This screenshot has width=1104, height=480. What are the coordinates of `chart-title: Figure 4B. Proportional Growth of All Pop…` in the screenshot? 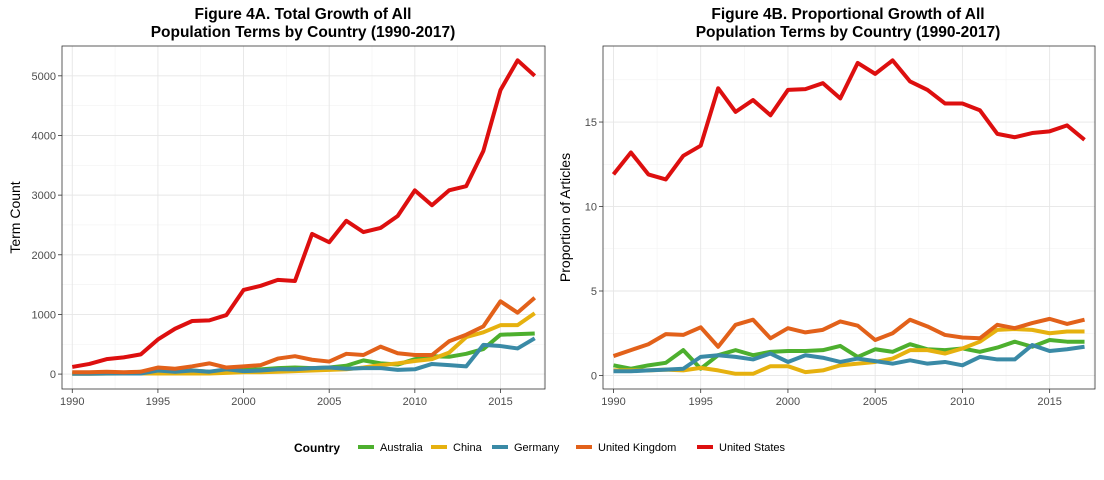 It's located at (848, 23).